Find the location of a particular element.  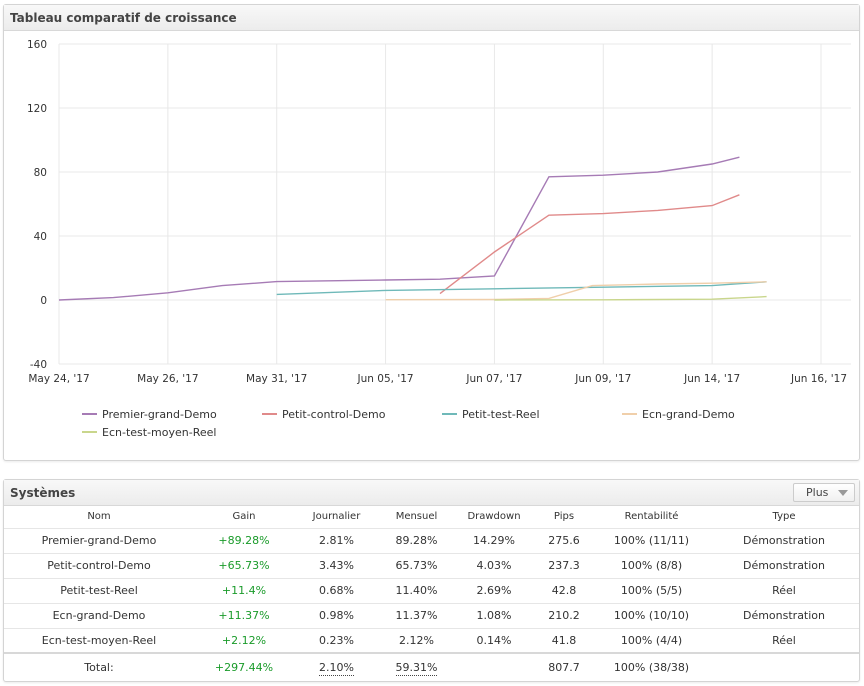

cell-mensuel: 11.40% is located at coordinates (416, 590).